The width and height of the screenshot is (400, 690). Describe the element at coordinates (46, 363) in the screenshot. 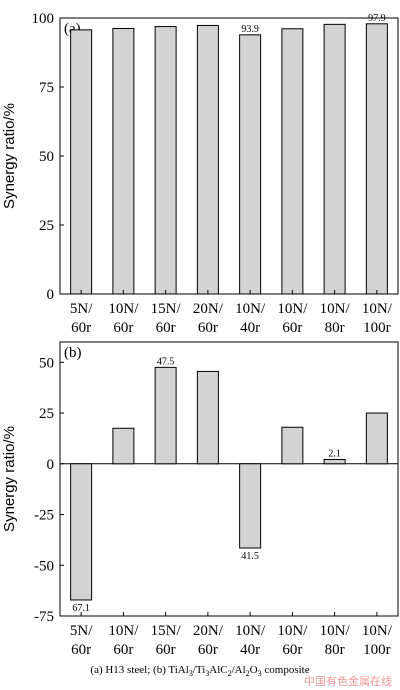

I see `b-y-tick-label: 50` at that location.